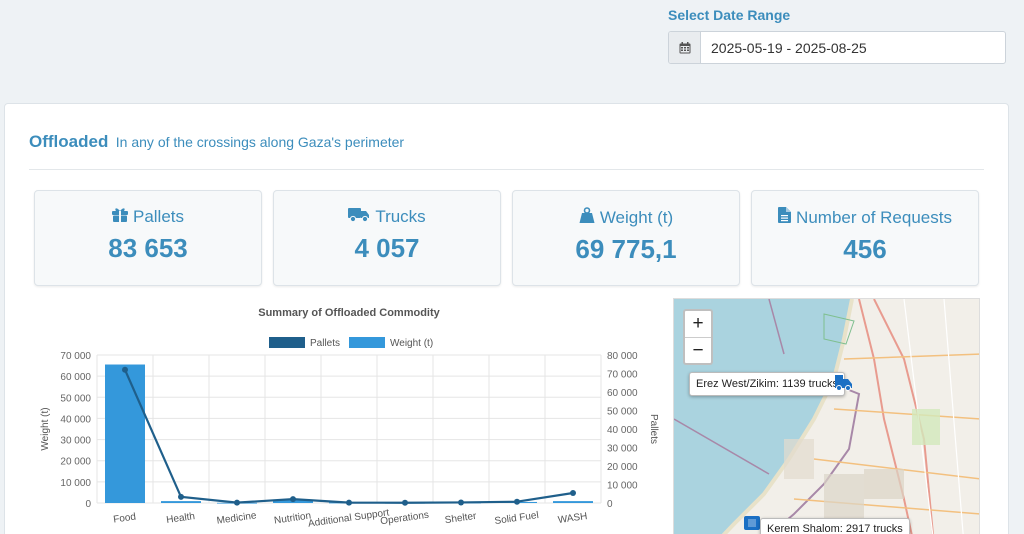 The height and width of the screenshot is (534, 1024). Describe the element at coordinates (610, 504) in the screenshot. I see `y2-tick-label: 0` at that location.